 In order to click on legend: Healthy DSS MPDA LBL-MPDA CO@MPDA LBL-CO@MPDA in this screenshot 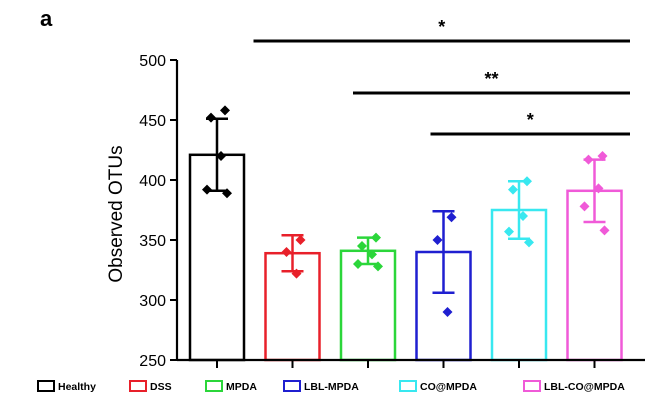, I will do `click(331, 386)`.